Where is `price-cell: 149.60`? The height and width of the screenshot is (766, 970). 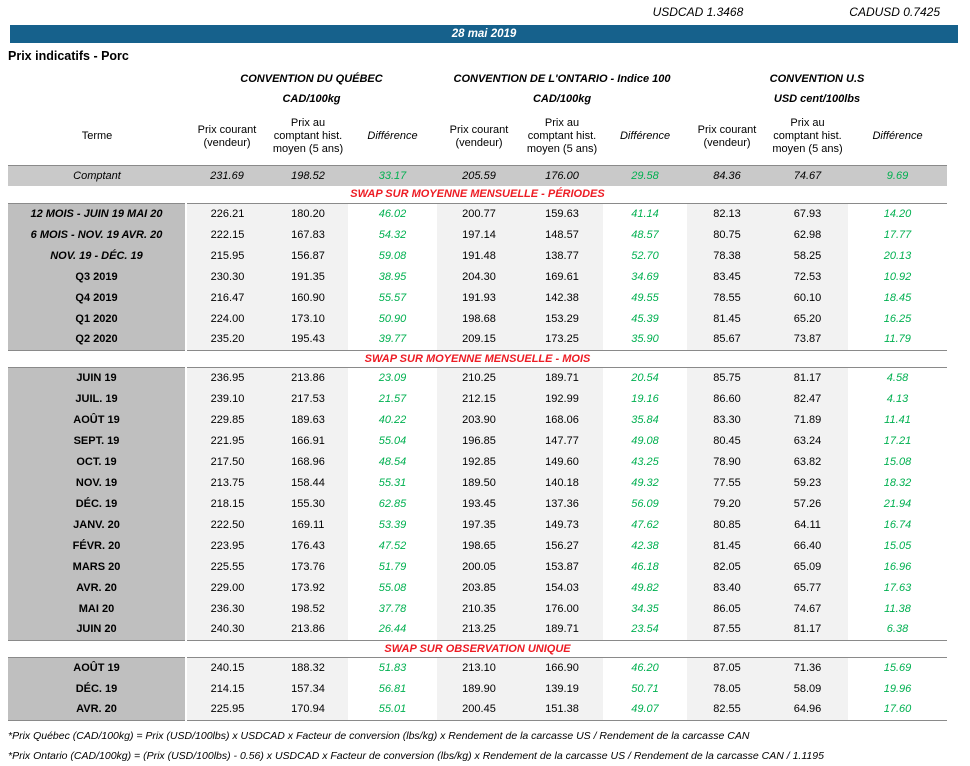
price-cell: 149.60 is located at coordinates (562, 461).